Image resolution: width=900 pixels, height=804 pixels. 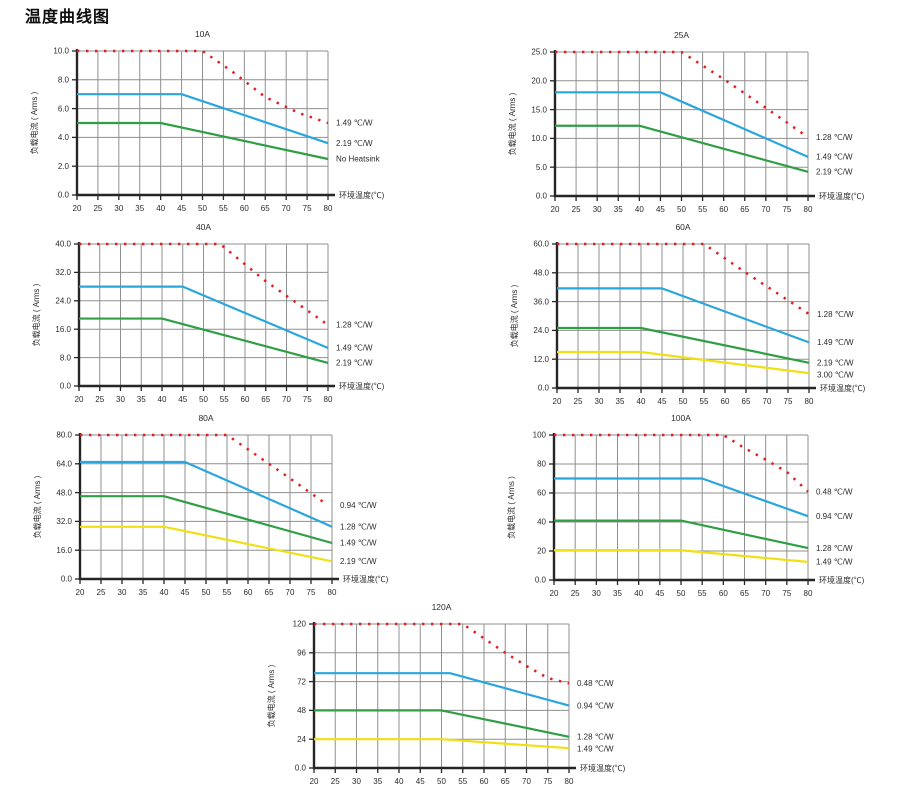 What do you see at coordinates (205, 418) in the screenshot?
I see `chart-title: 80A` at bounding box center [205, 418].